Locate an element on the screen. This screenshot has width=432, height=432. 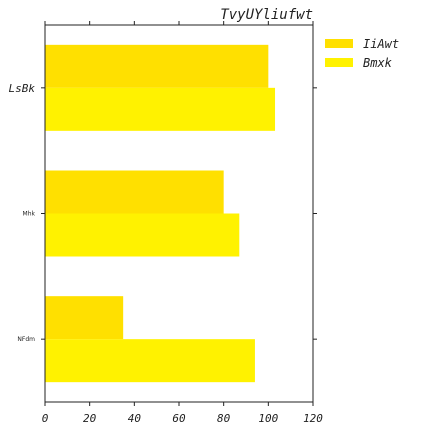
x-tick-label-100: 100 is located at coordinates (268, 418).